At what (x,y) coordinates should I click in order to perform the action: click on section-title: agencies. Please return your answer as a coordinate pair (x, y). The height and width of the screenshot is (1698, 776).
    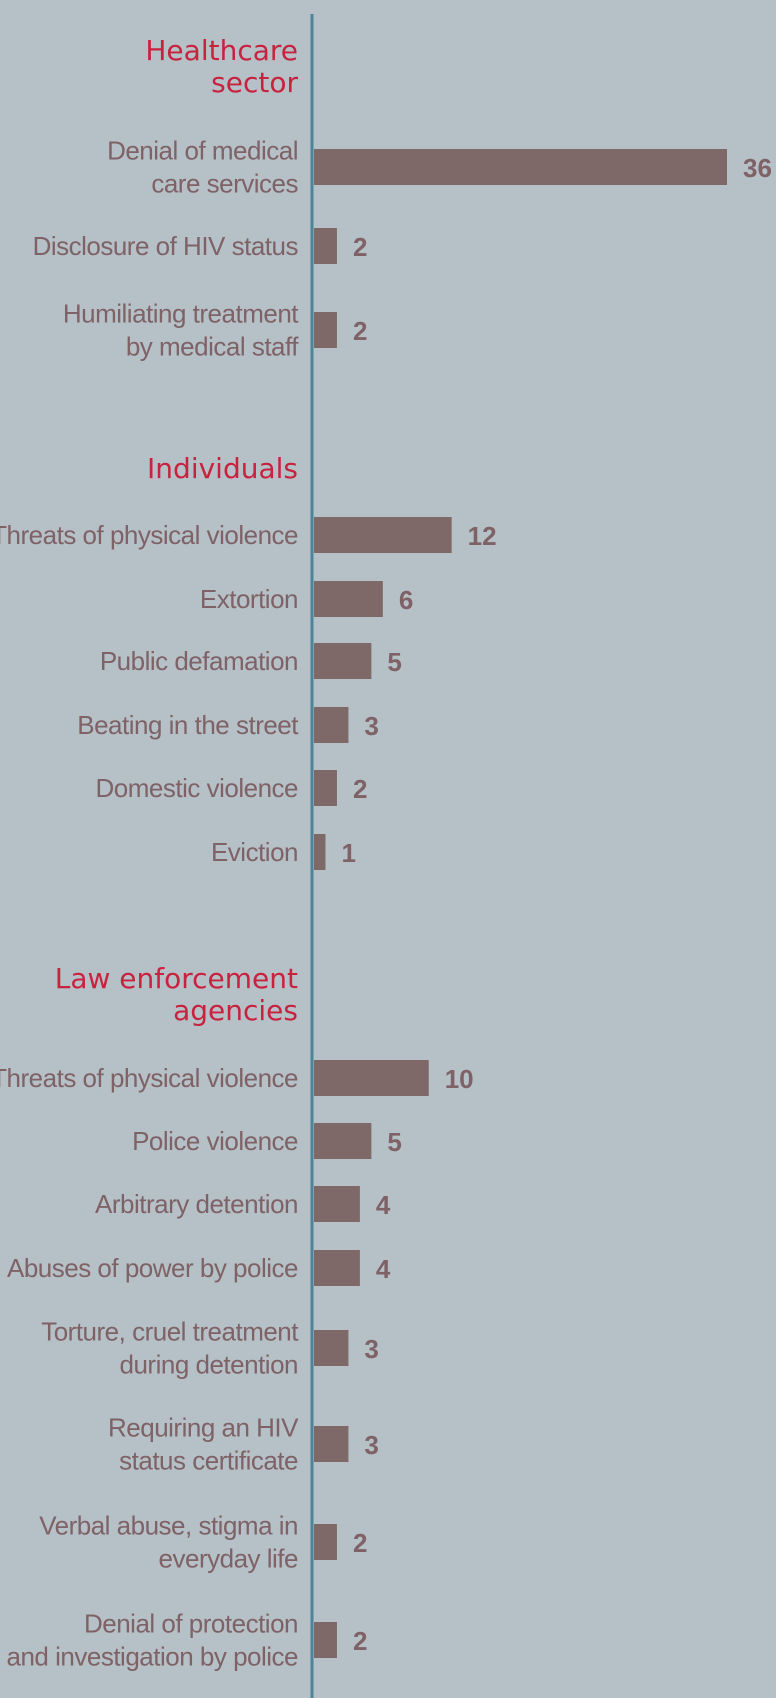
    Looking at the image, I should click on (235, 1010).